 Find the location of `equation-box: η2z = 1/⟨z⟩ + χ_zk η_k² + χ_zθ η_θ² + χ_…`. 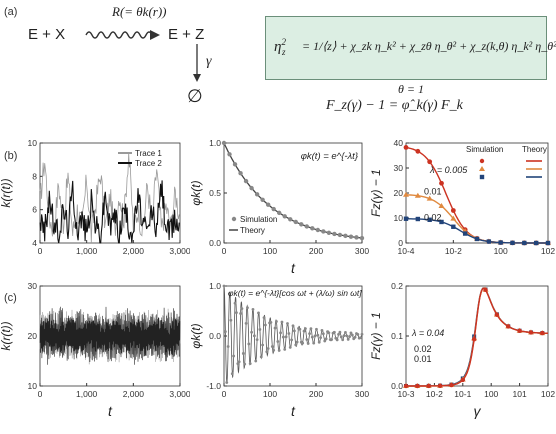

equation-box: η2z = 1/⟨z⟩ + χ_zk η_k² + χ_zθ η_θ² + χ_… is located at coordinates (410, 48).